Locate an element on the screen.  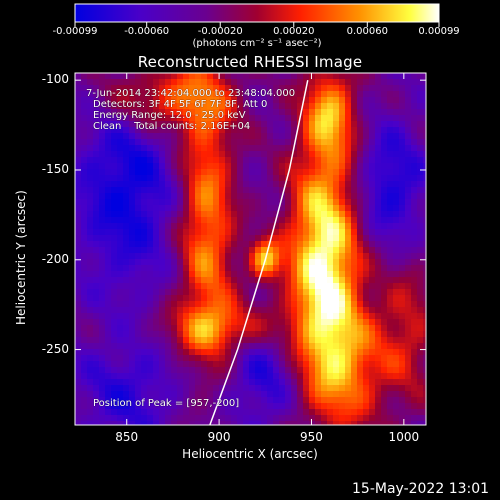
solar-limb-curve is located at coordinates (259, 252).